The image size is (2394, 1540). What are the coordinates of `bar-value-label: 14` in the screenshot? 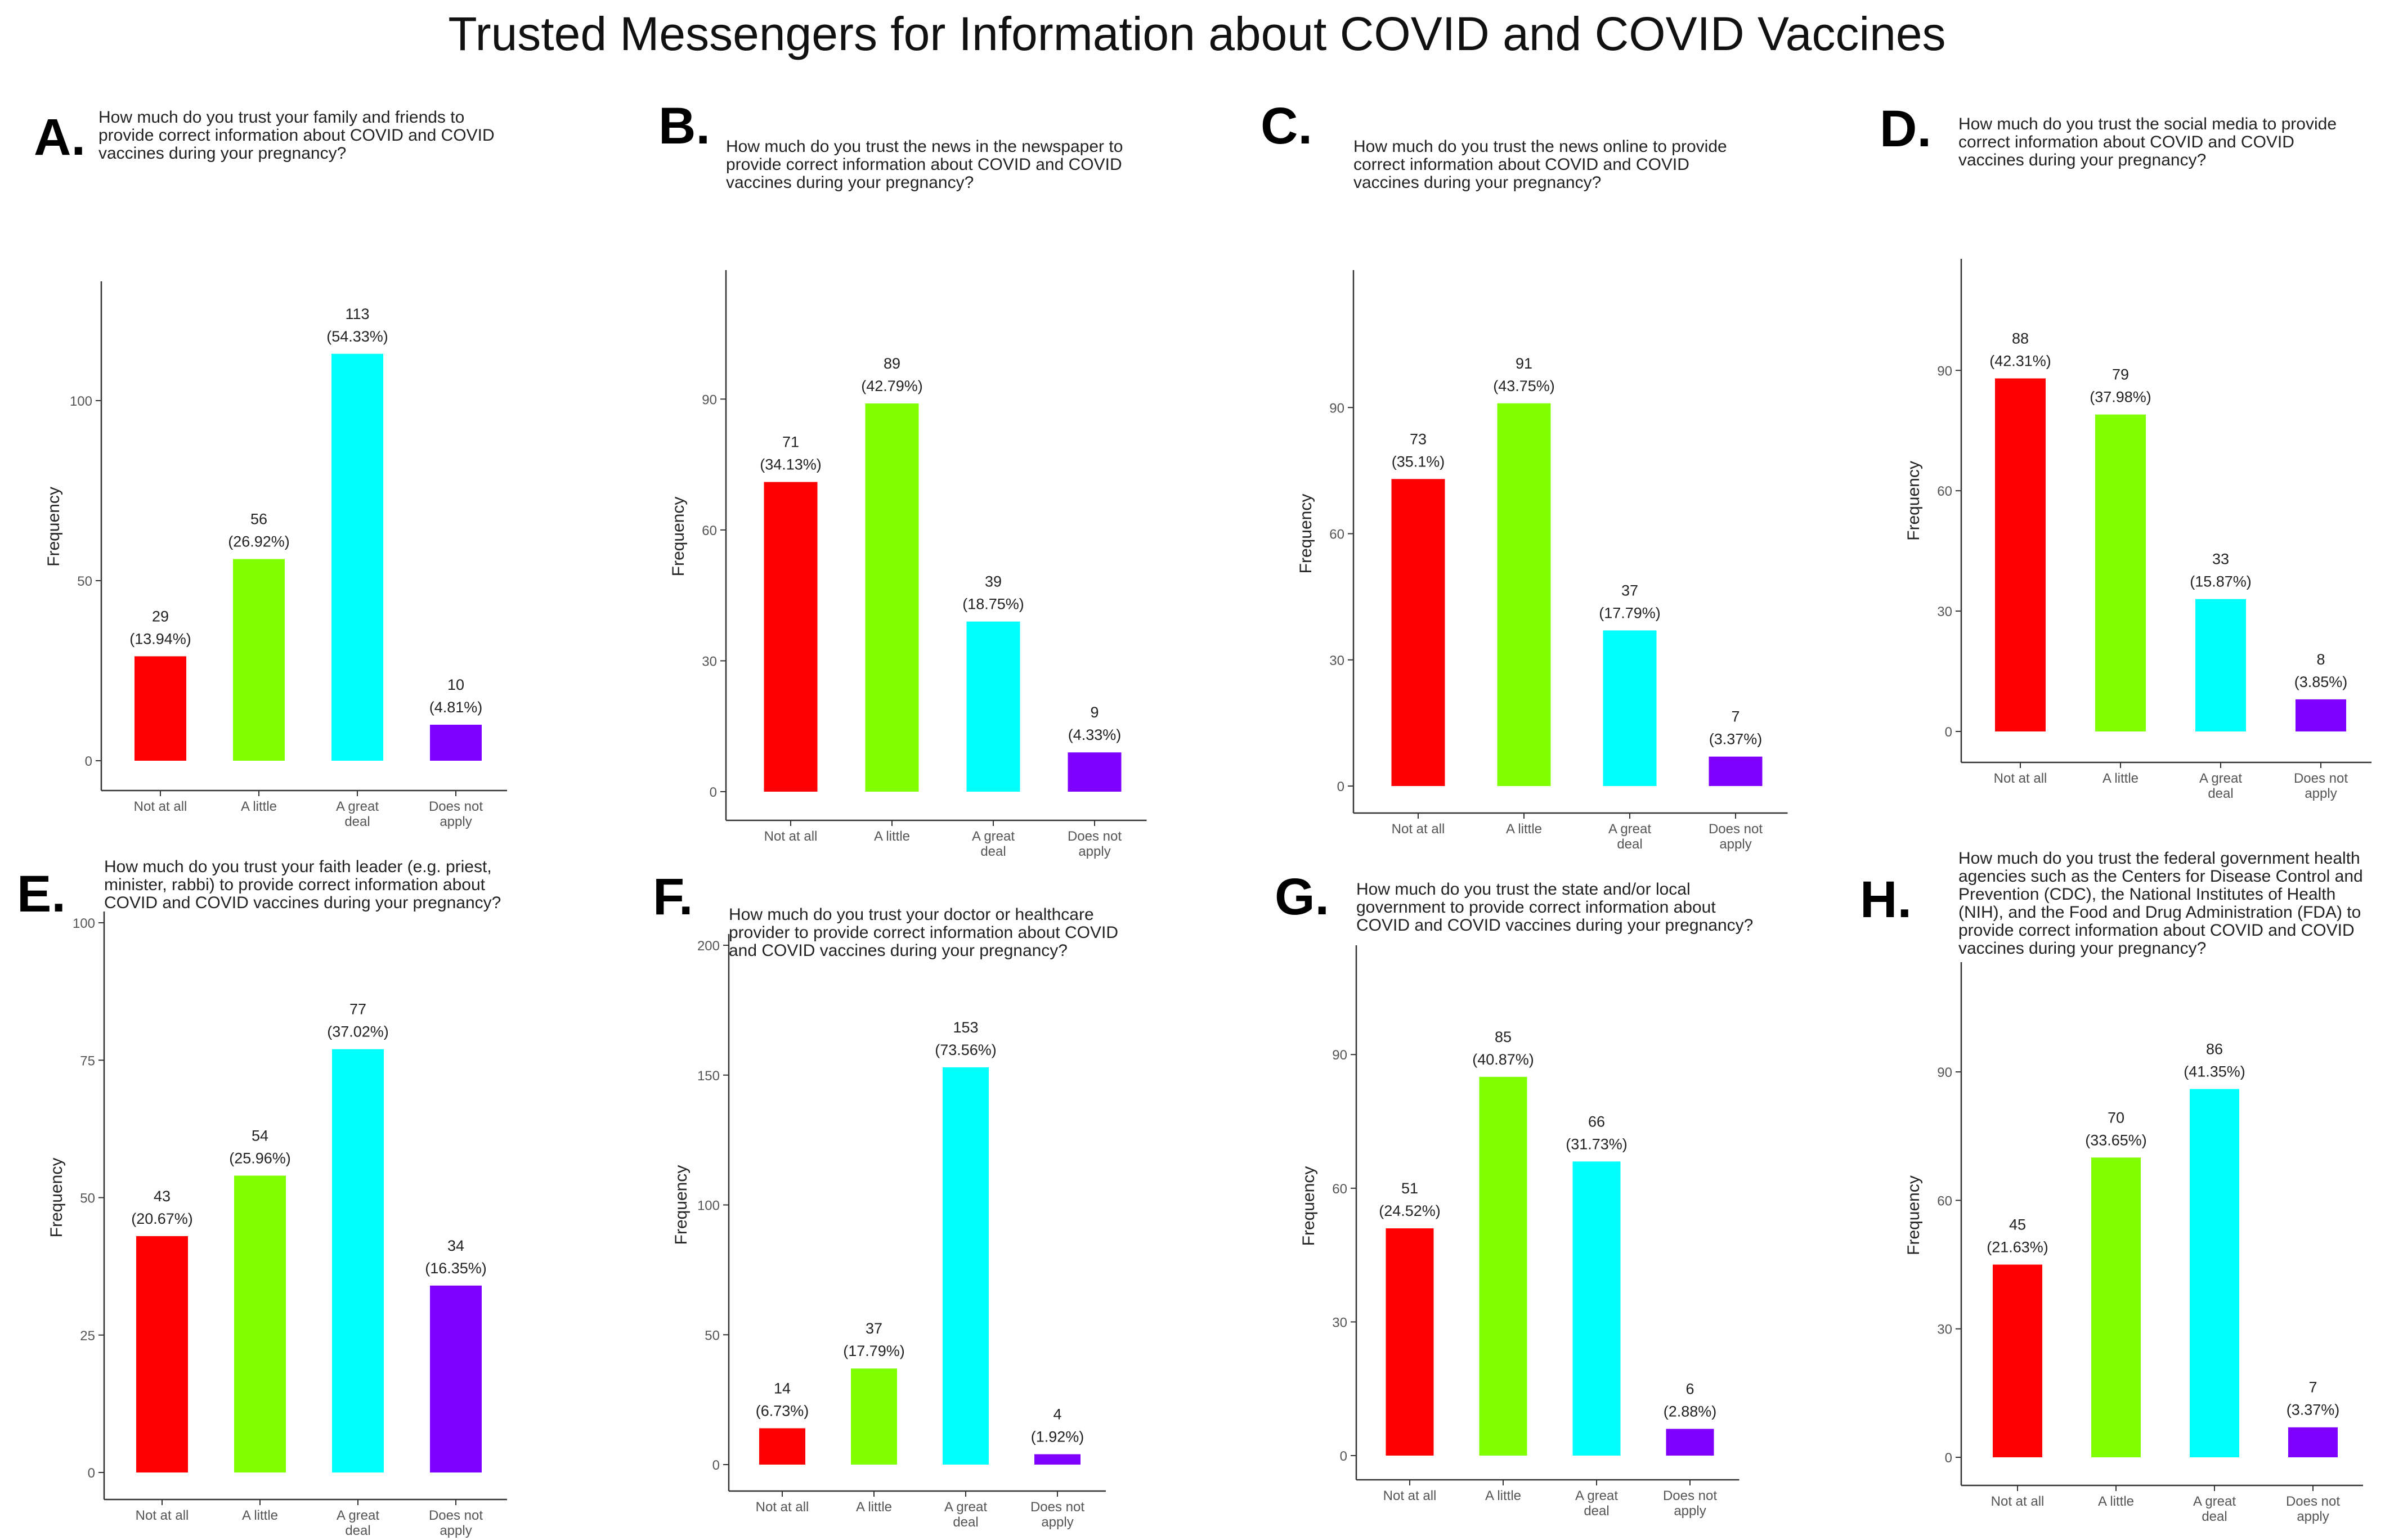 It's located at (783, 1388).